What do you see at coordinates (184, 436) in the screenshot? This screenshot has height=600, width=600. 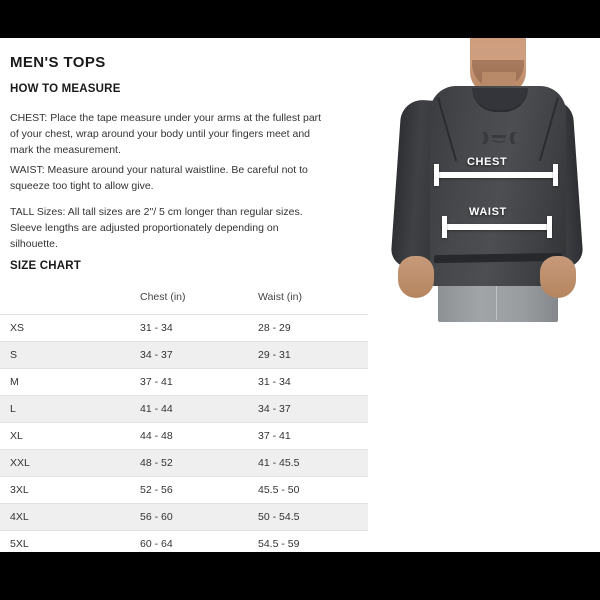 I see `table-row: XL 44 - 48 37 - 41` at bounding box center [184, 436].